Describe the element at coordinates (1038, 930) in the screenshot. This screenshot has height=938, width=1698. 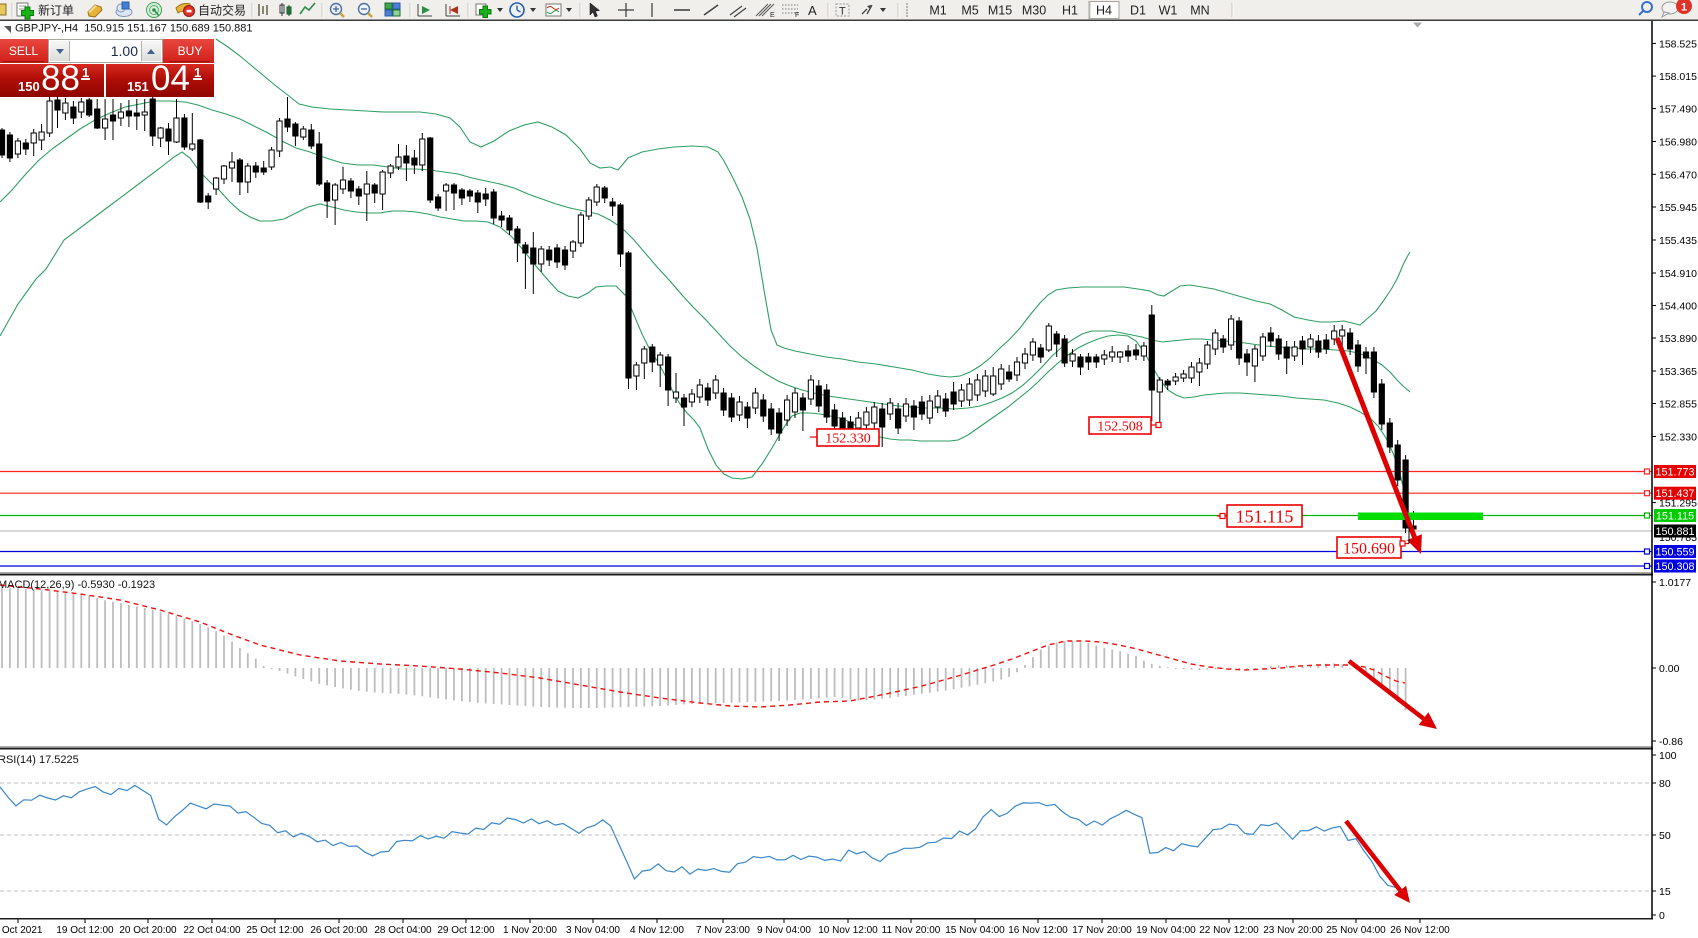
I see `svg-text: 16 Nov 12:00` at that location.